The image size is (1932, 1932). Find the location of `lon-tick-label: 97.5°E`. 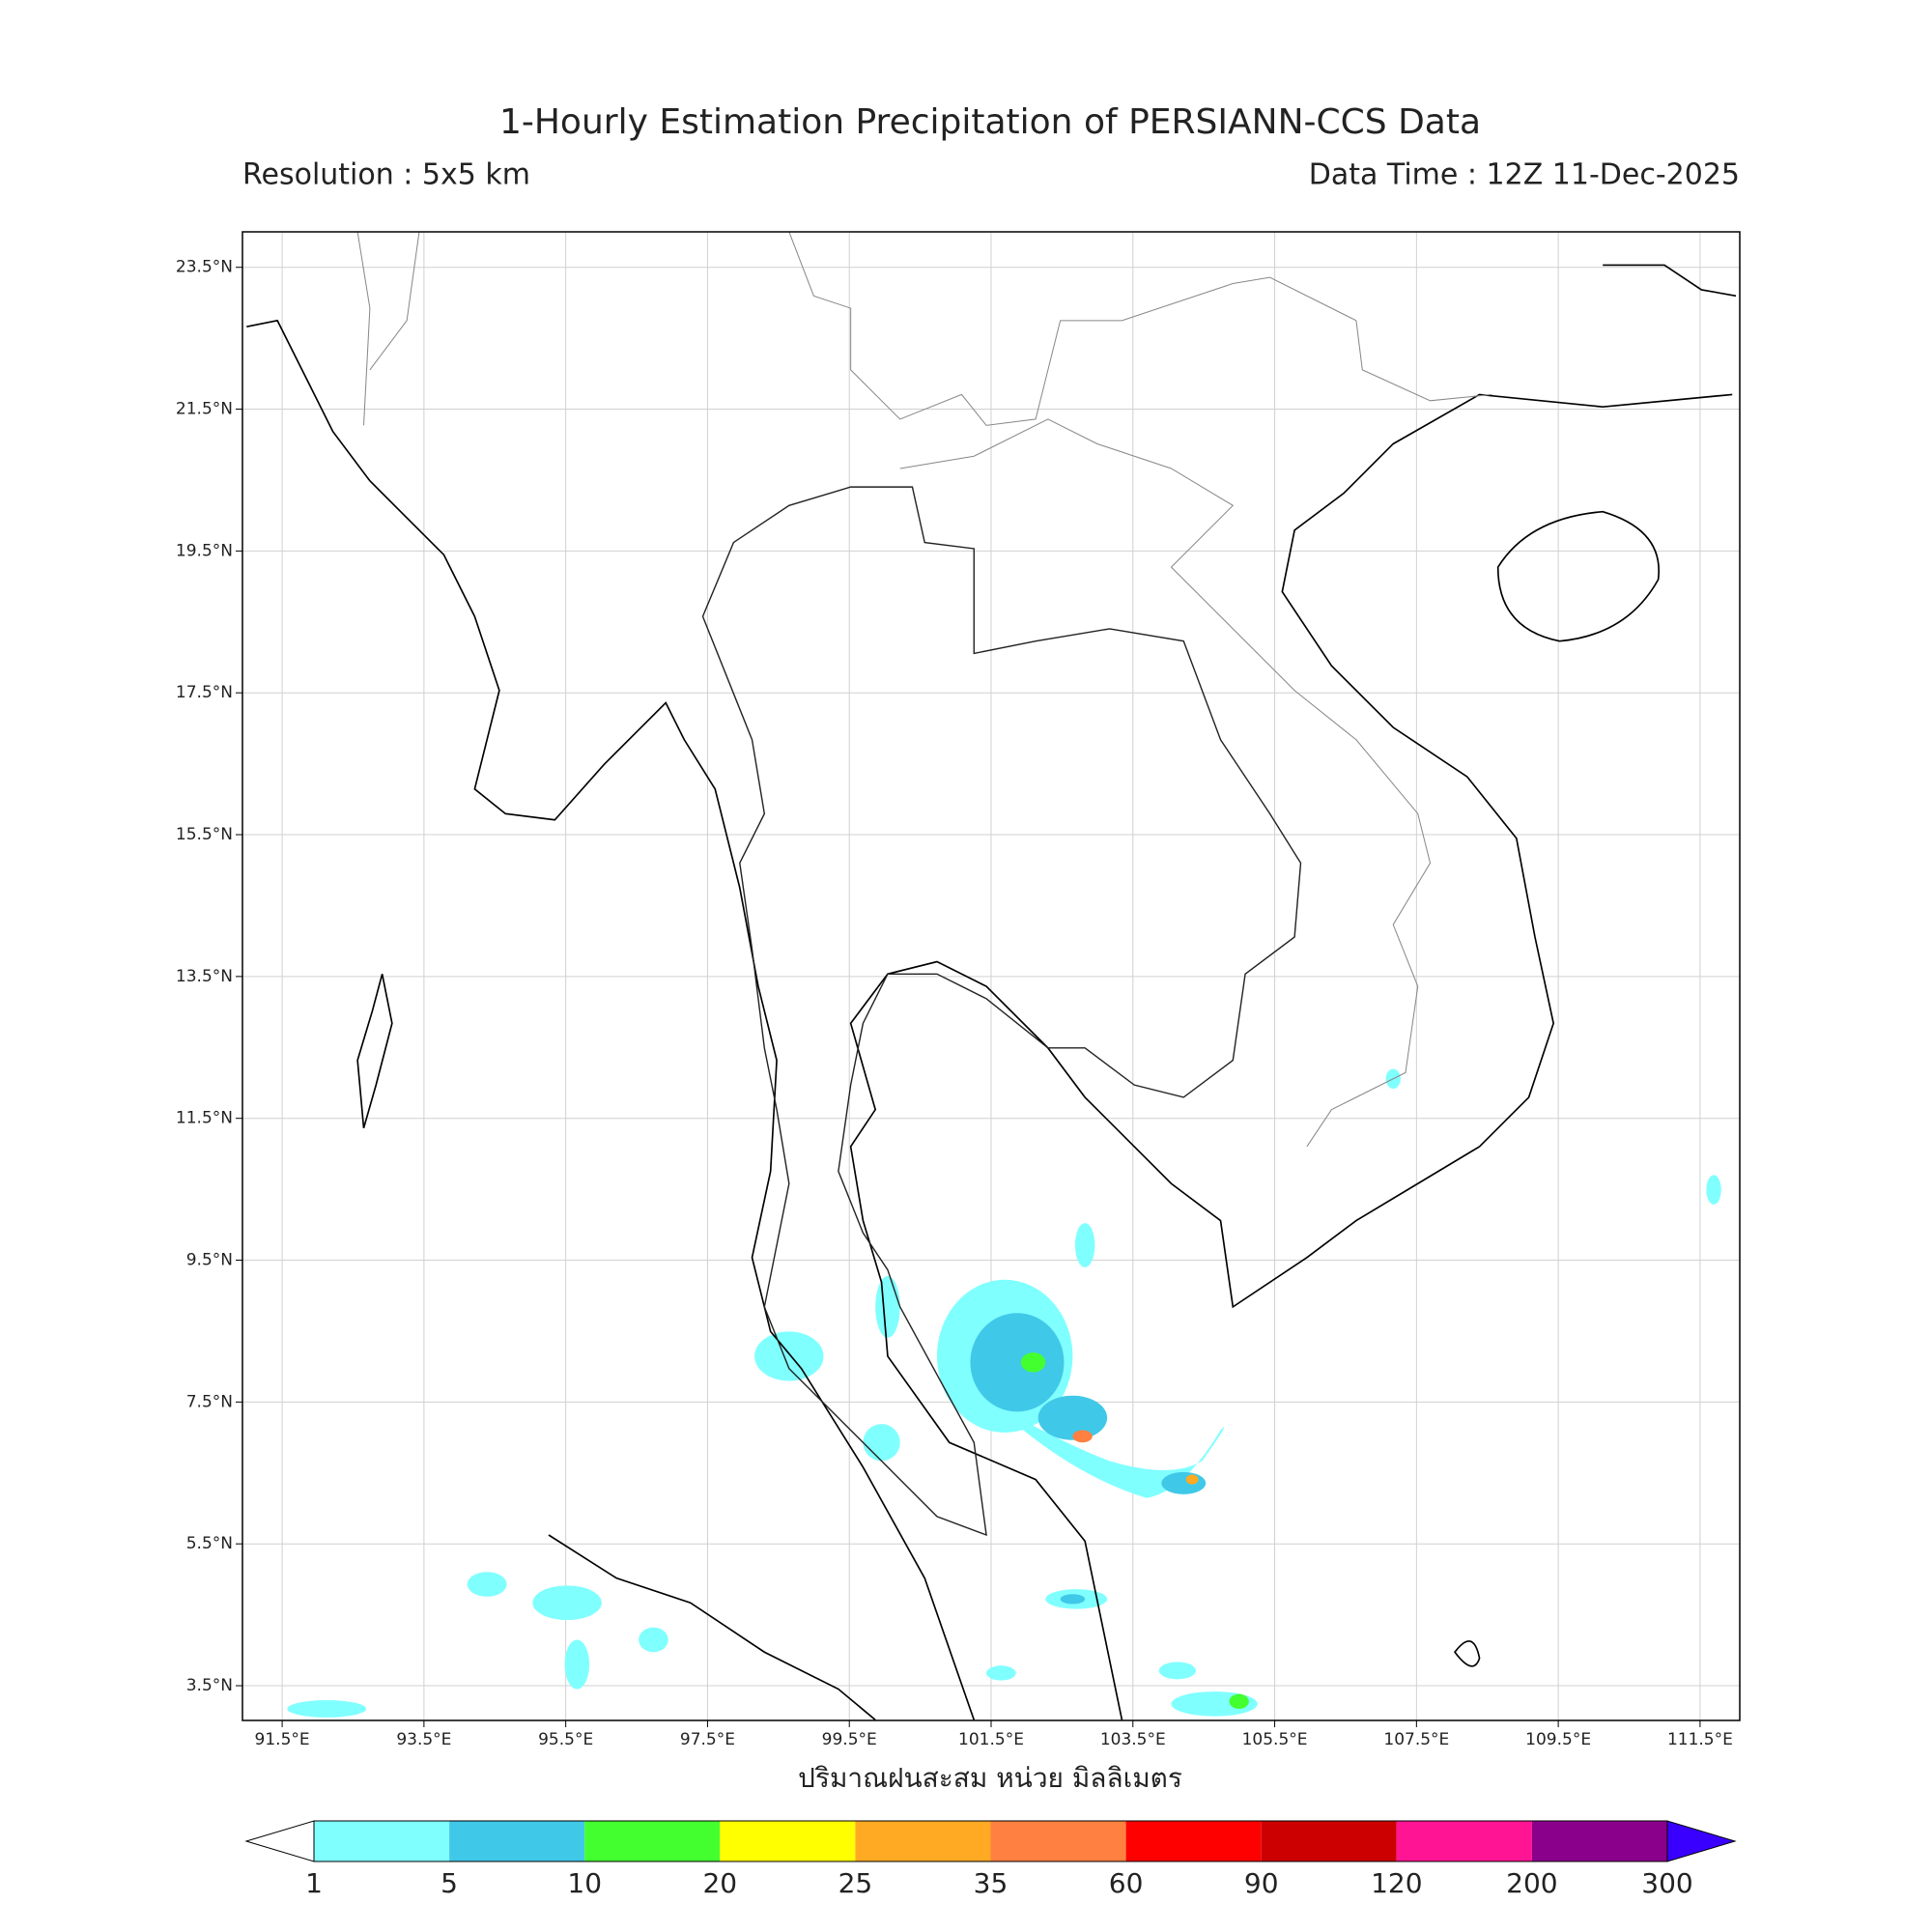

lon-tick-label: 97.5°E is located at coordinates (707, 1739).